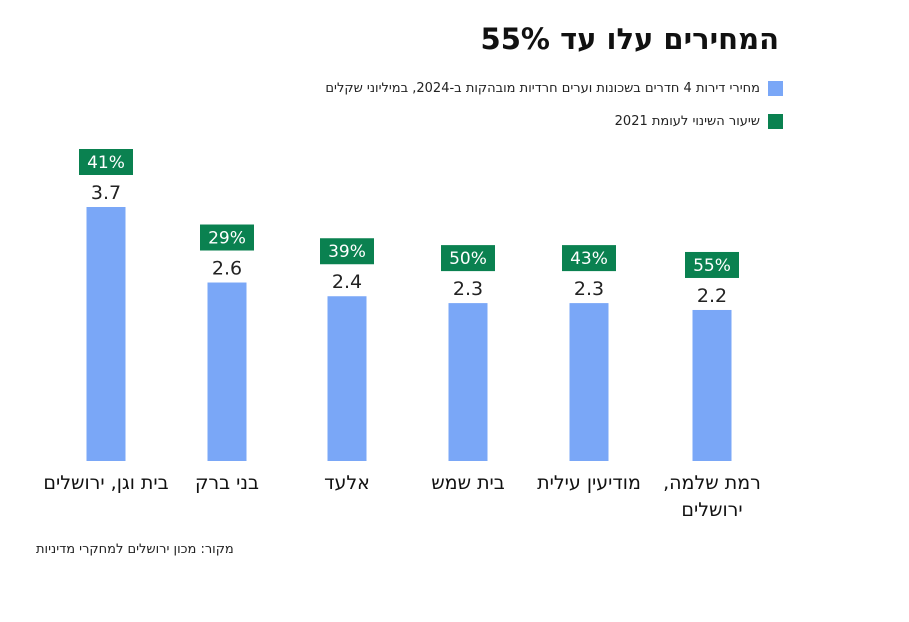 Image resolution: width=909 pixels, height=622 pixels. I want to click on legend-swatch-price, so click(775, 88).